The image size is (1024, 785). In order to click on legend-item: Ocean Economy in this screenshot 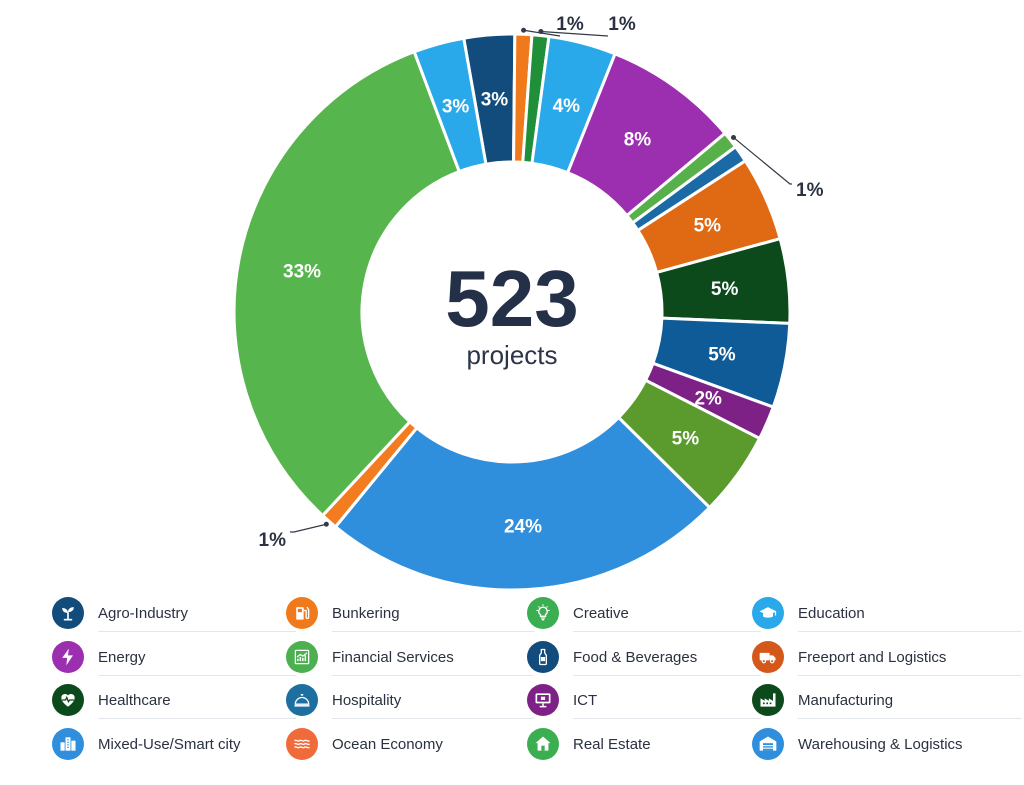, I will do `click(364, 744)`.